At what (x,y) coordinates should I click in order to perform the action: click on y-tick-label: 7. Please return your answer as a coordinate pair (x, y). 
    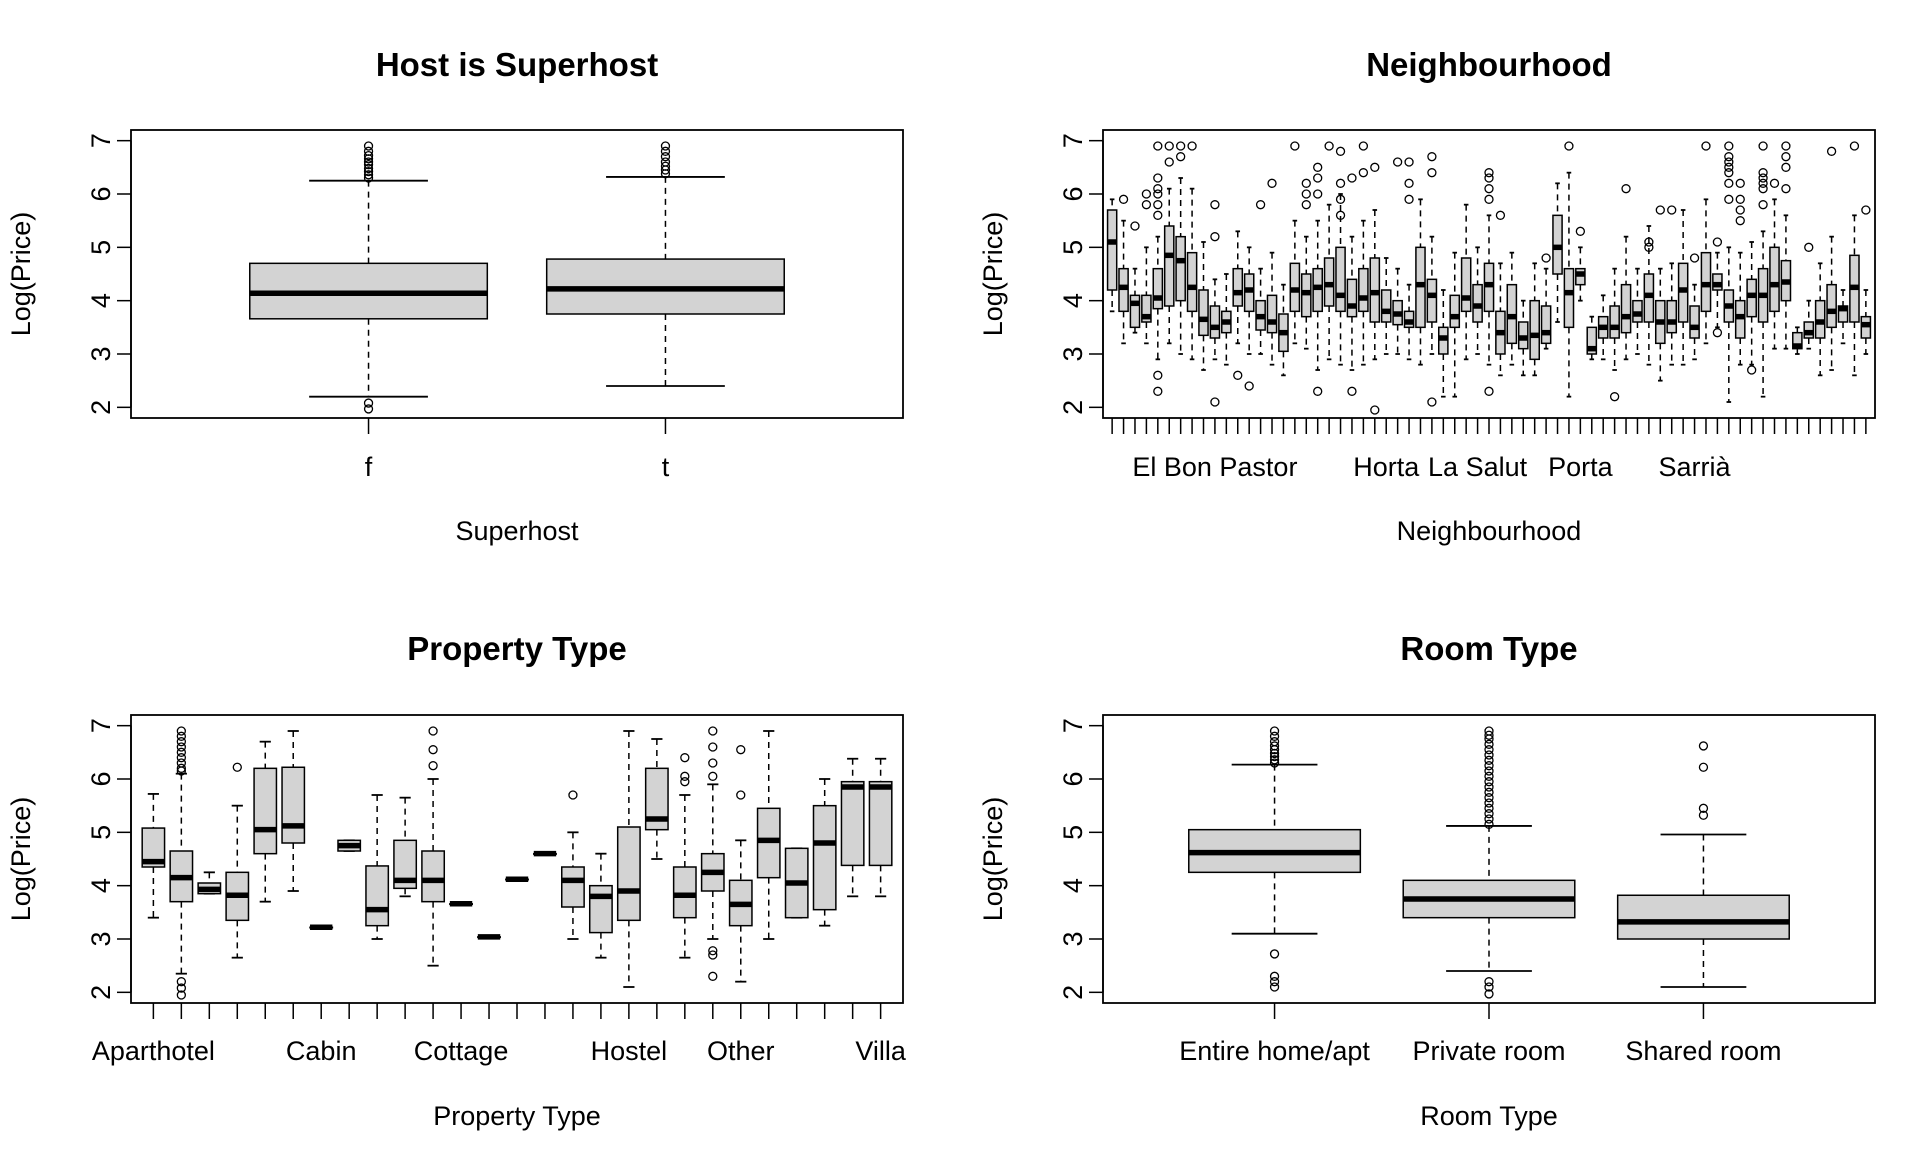
    Looking at the image, I should click on (101, 725).